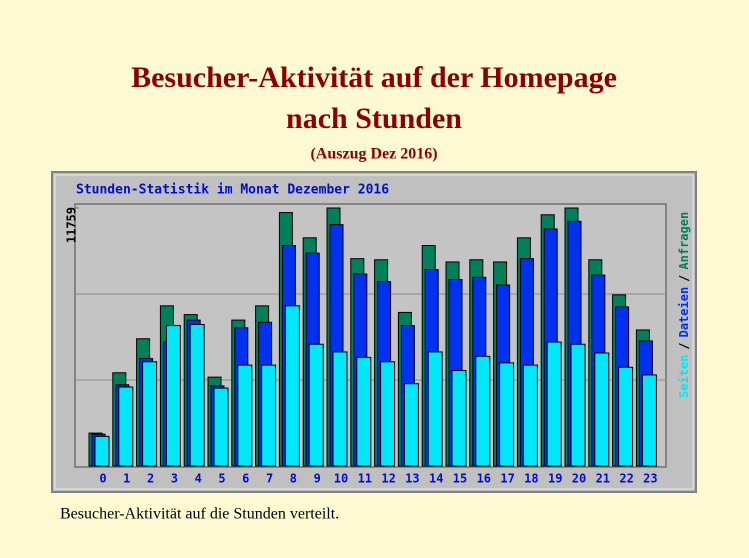 The height and width of the screenshot is (558, 749). Describe the element at coordinates (555, 479) in the screenshot. I see `x-tick-label: 19` at that location.